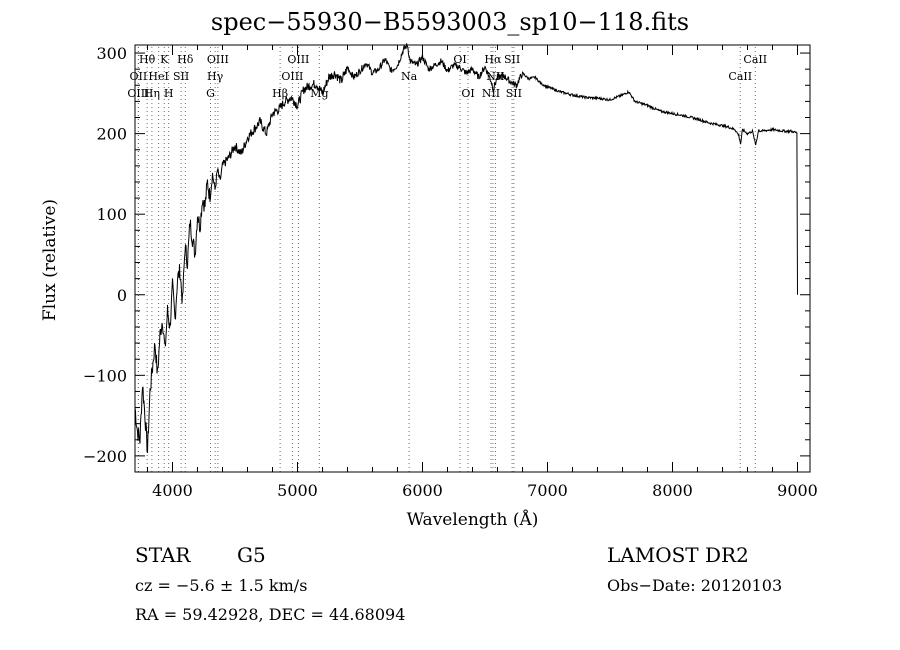  I want to click on x-tick-label-2: 6000, so click(422, 490).